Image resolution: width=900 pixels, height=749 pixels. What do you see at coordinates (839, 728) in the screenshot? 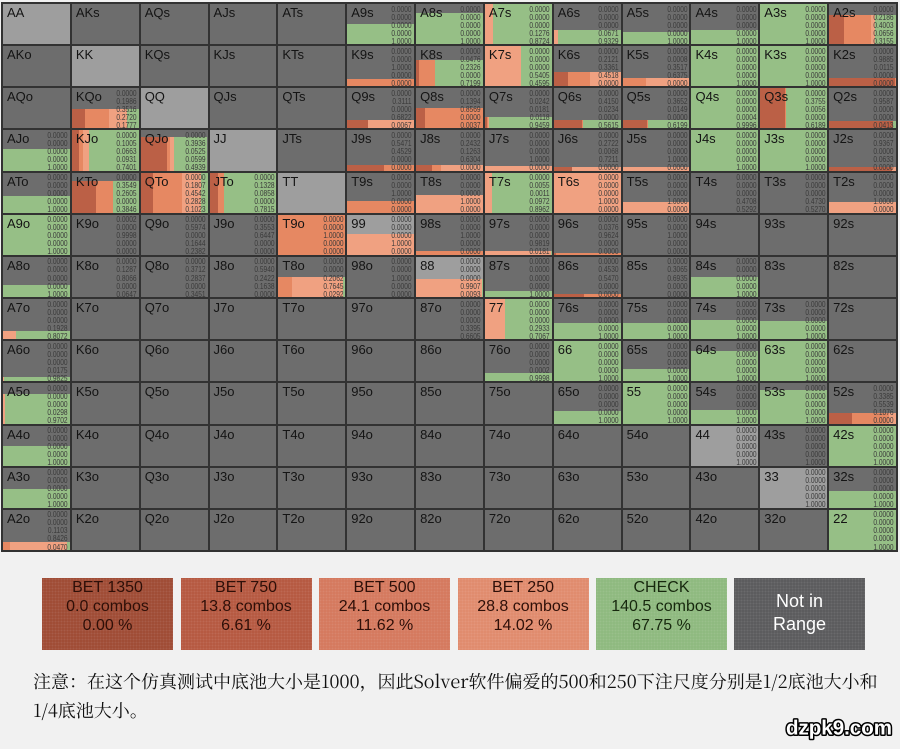
I see `svg-text: dzpk9.com` at bounding box center [839, 728].